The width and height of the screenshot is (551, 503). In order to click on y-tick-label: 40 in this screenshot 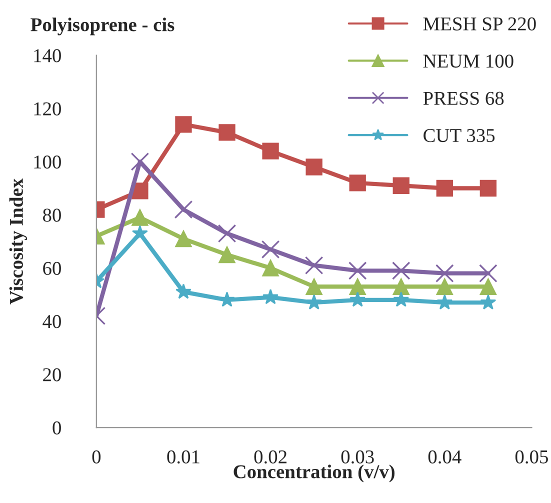, I will do `click(51, 321)`.